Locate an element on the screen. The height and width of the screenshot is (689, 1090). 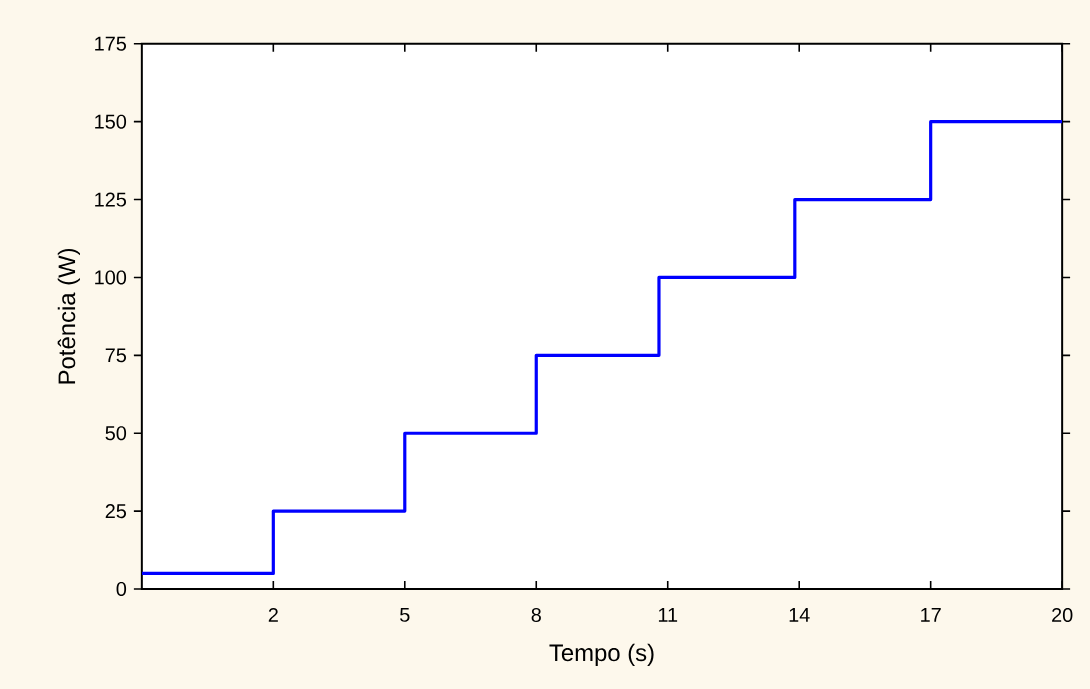
x-tick-label: 5 is located at coordinates (405, 614).